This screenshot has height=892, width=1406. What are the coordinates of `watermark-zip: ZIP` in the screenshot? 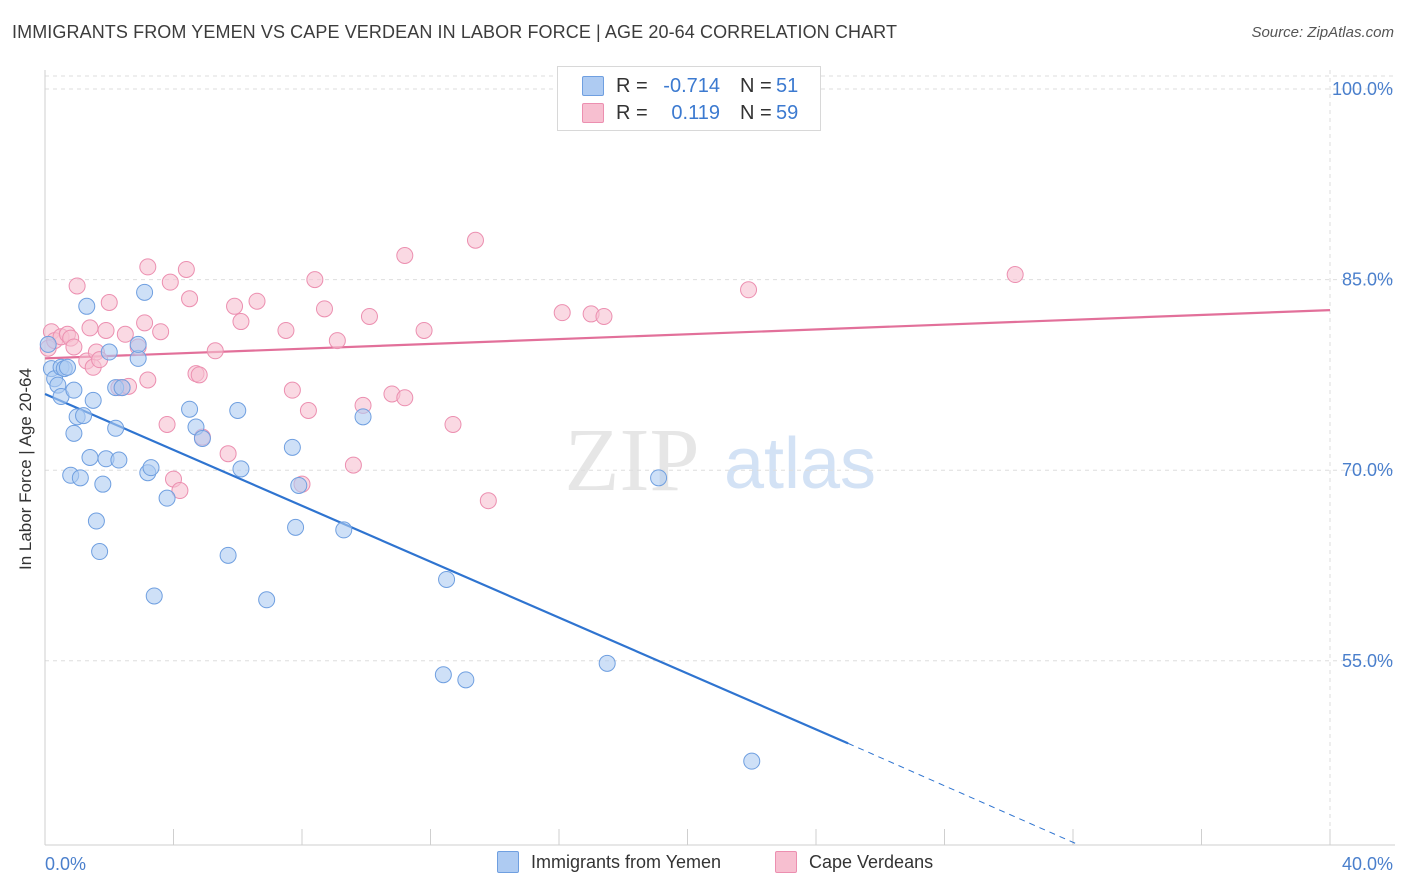 It's located at (632, 460).